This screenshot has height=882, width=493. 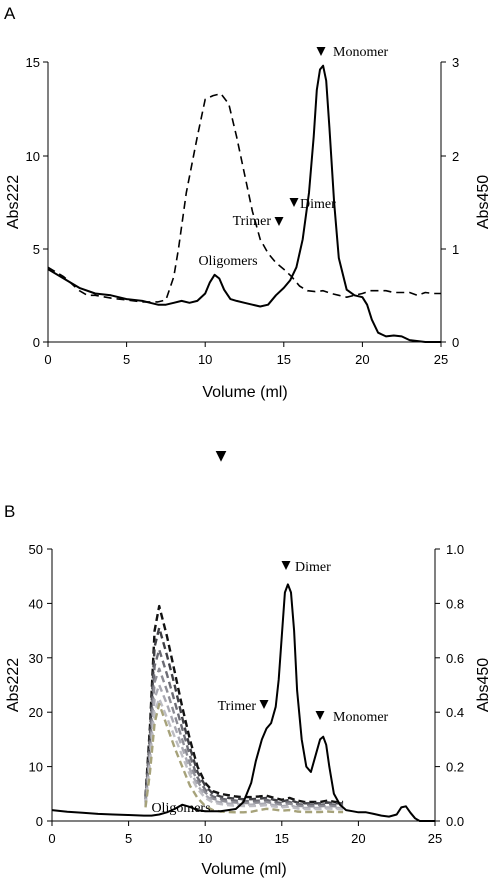 I want to click on panel-a-x-tick-label: 25, so click(x=441, y=359).